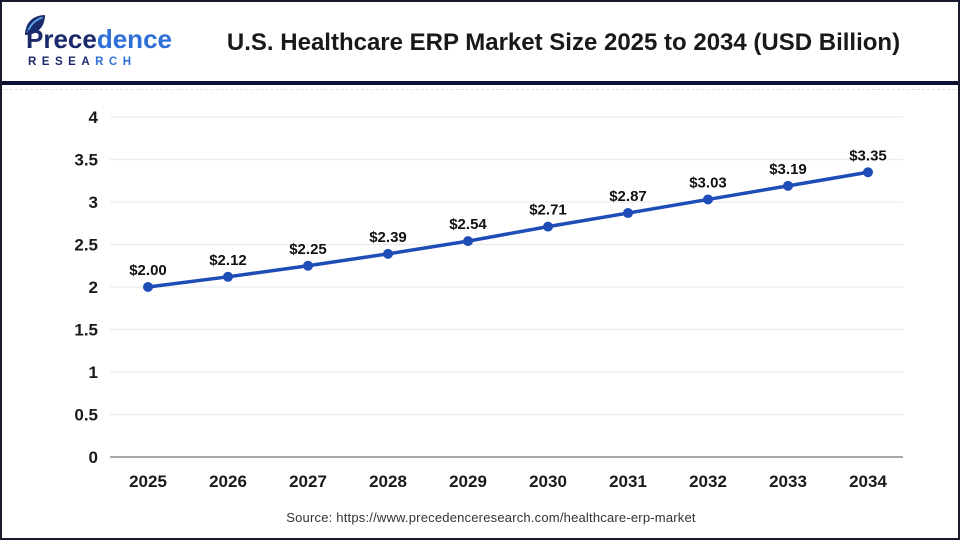 The height and width of the screenshot is (545, 960). Describe the element at coordinates (548, 481) in the screenshot. I see `x-tick-label: 2030` at that location.